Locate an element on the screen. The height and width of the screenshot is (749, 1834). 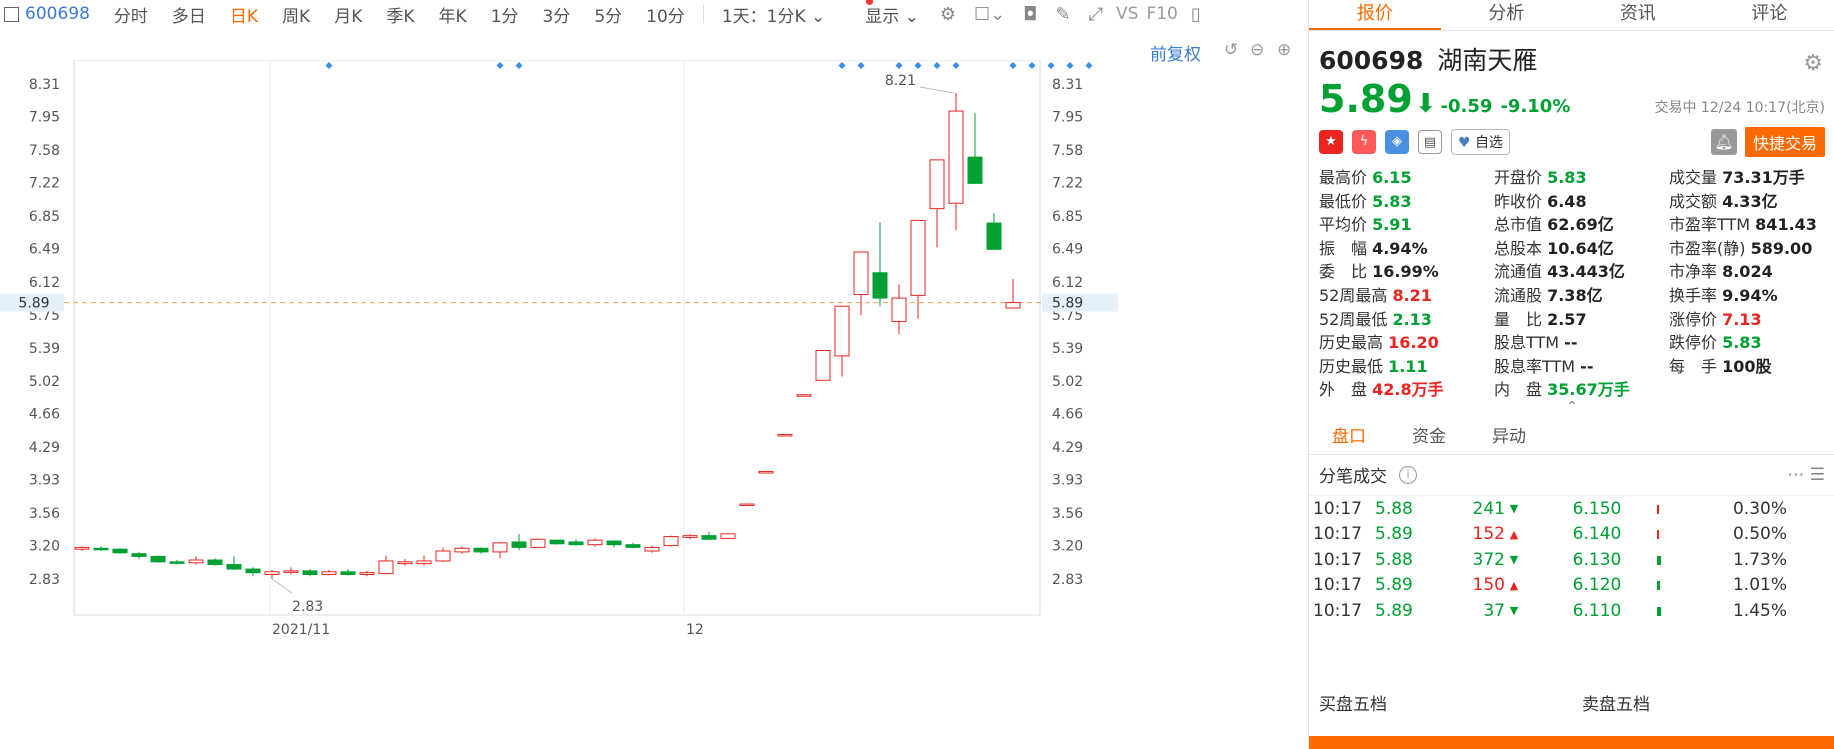
tick-row: 10:17 5.88 372 ▼ 6.130 1.73% is located at coordinates (1571, 560).